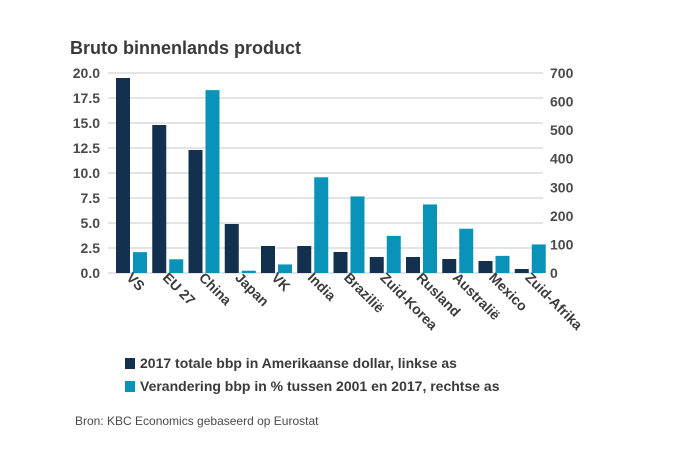  What do you see at coordinates (91, 273) in the screenshot?
I see `y-left-tick-label: 0.0` at bounding box center [91, 273].